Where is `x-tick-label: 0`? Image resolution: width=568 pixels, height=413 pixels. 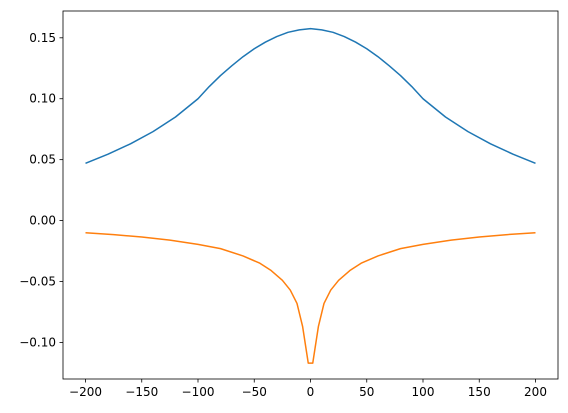 x-tick-label: 0 is located at coordinates (311, 392).